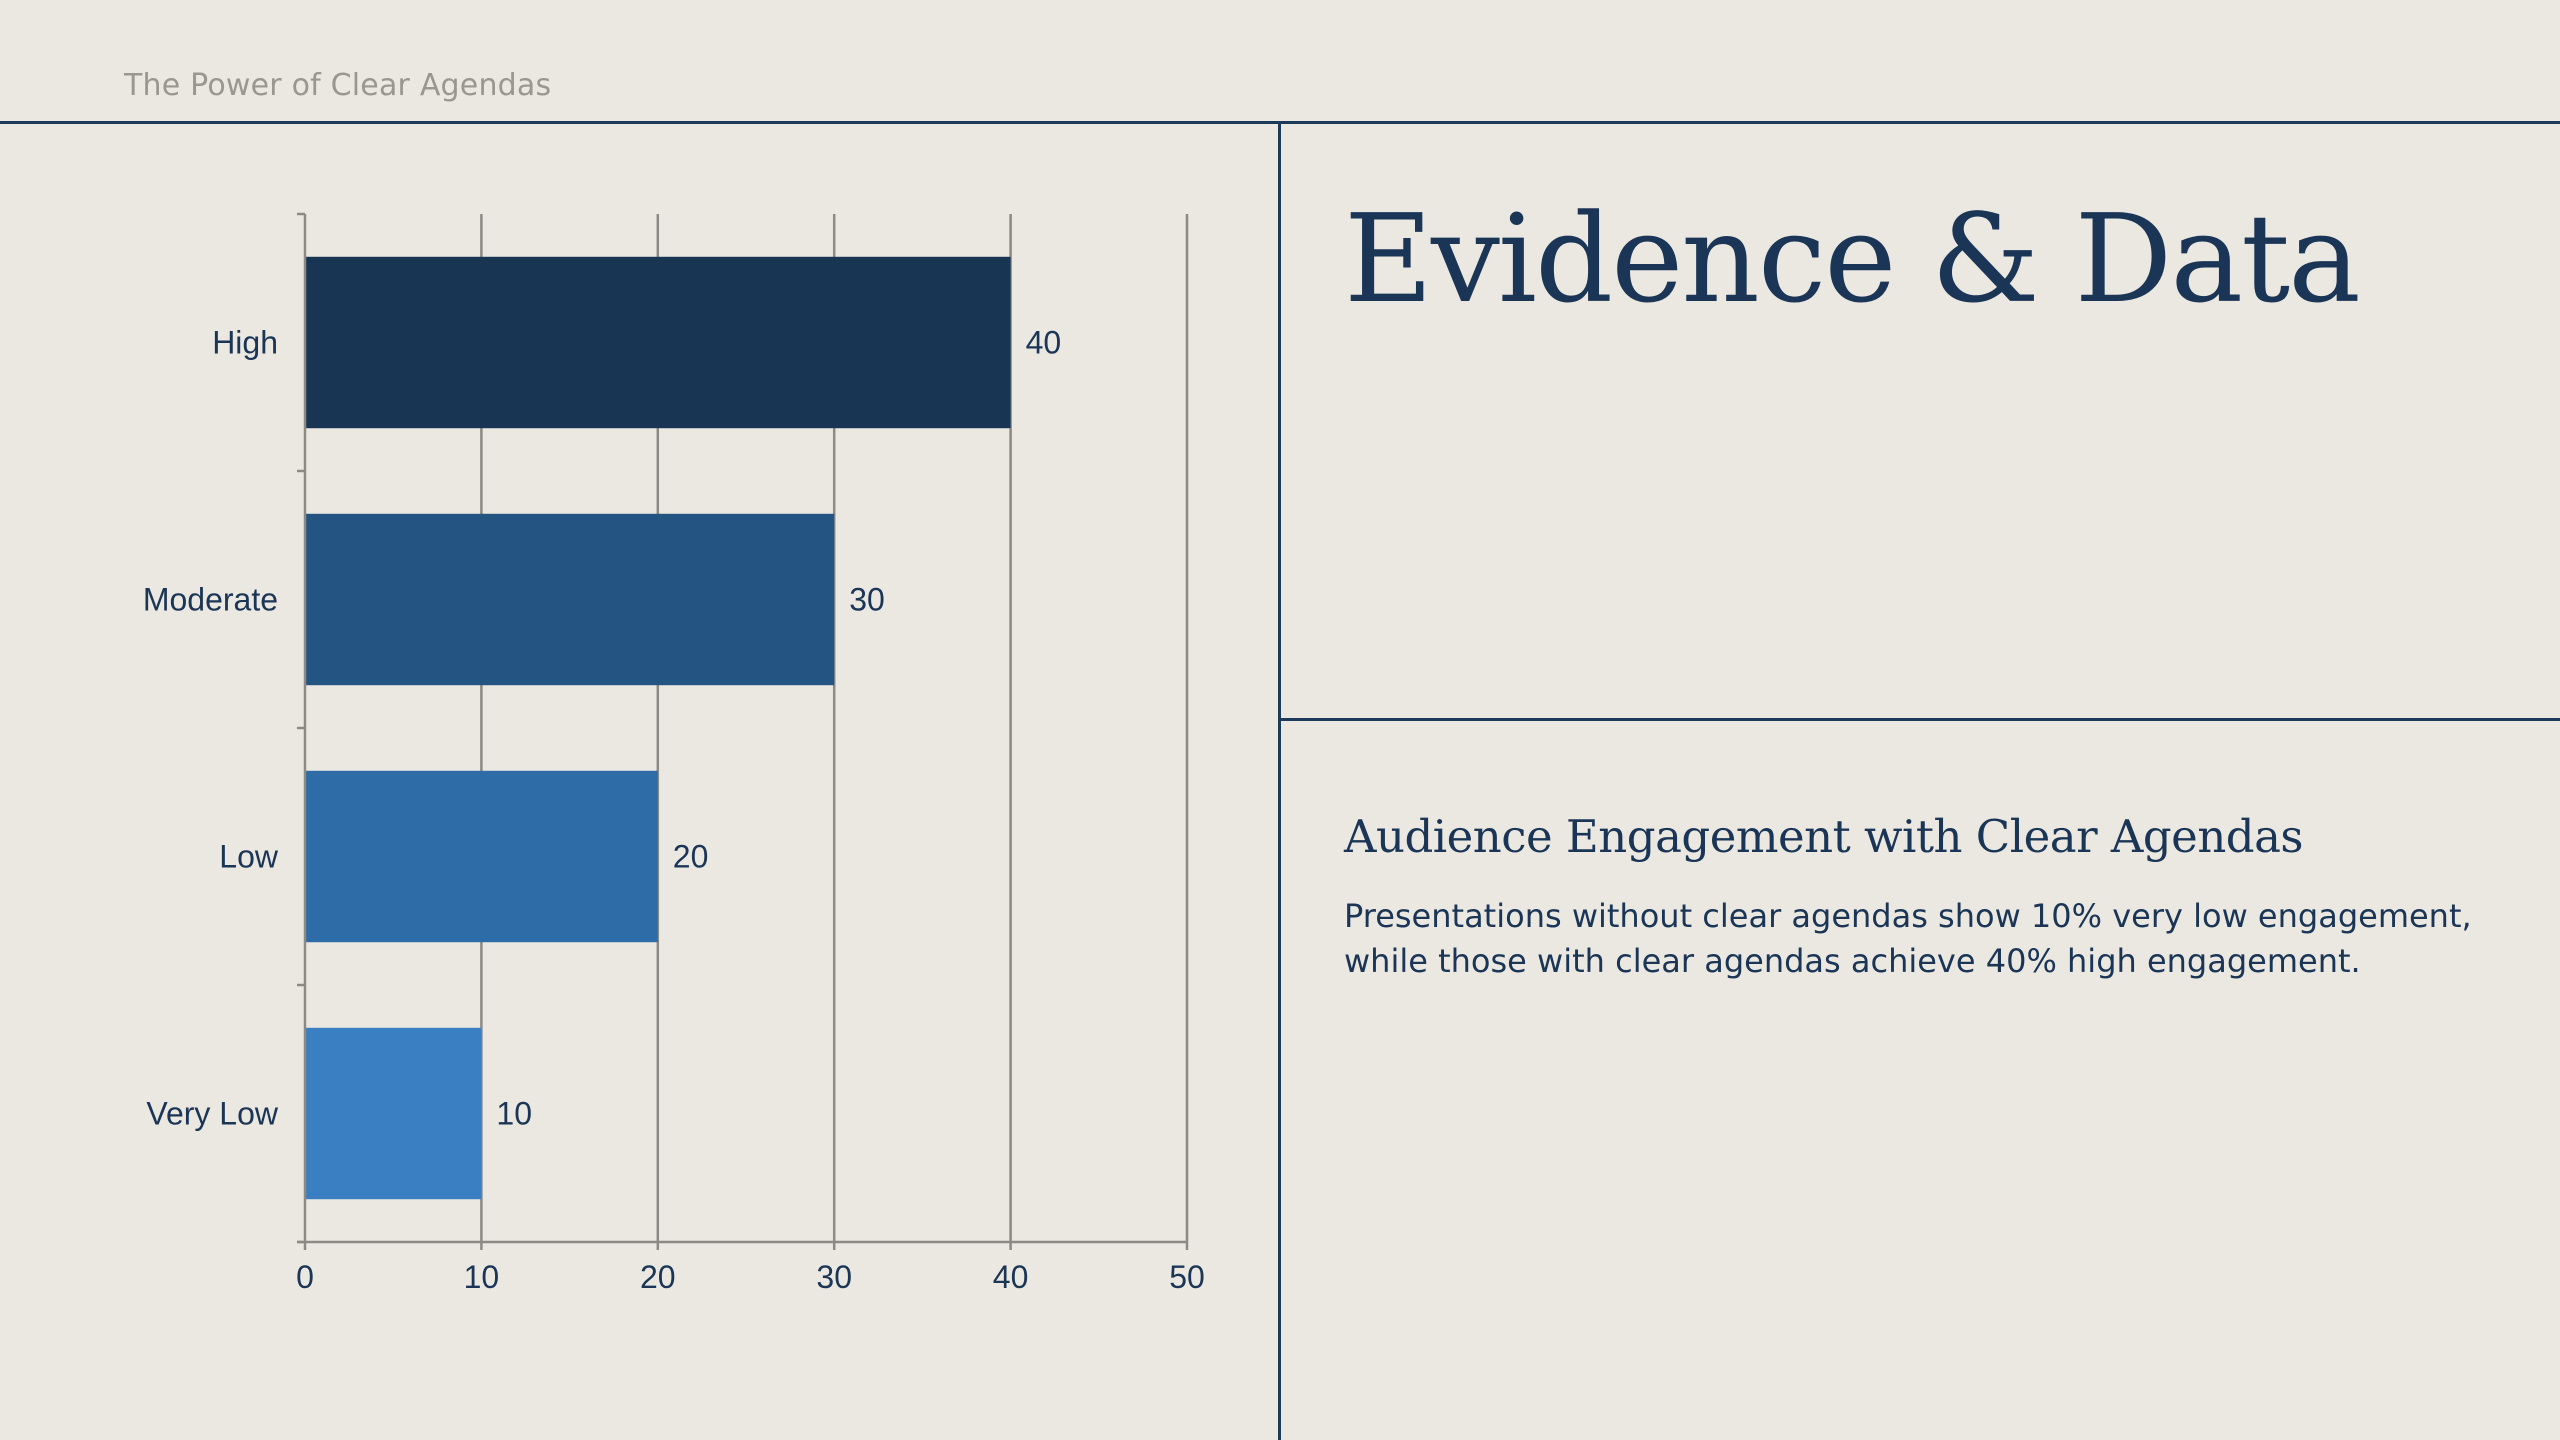  What do you see at coordinates (1044, 343) in the screenshot?
I see `data-label: 40` at bounding box center [1044, 343].